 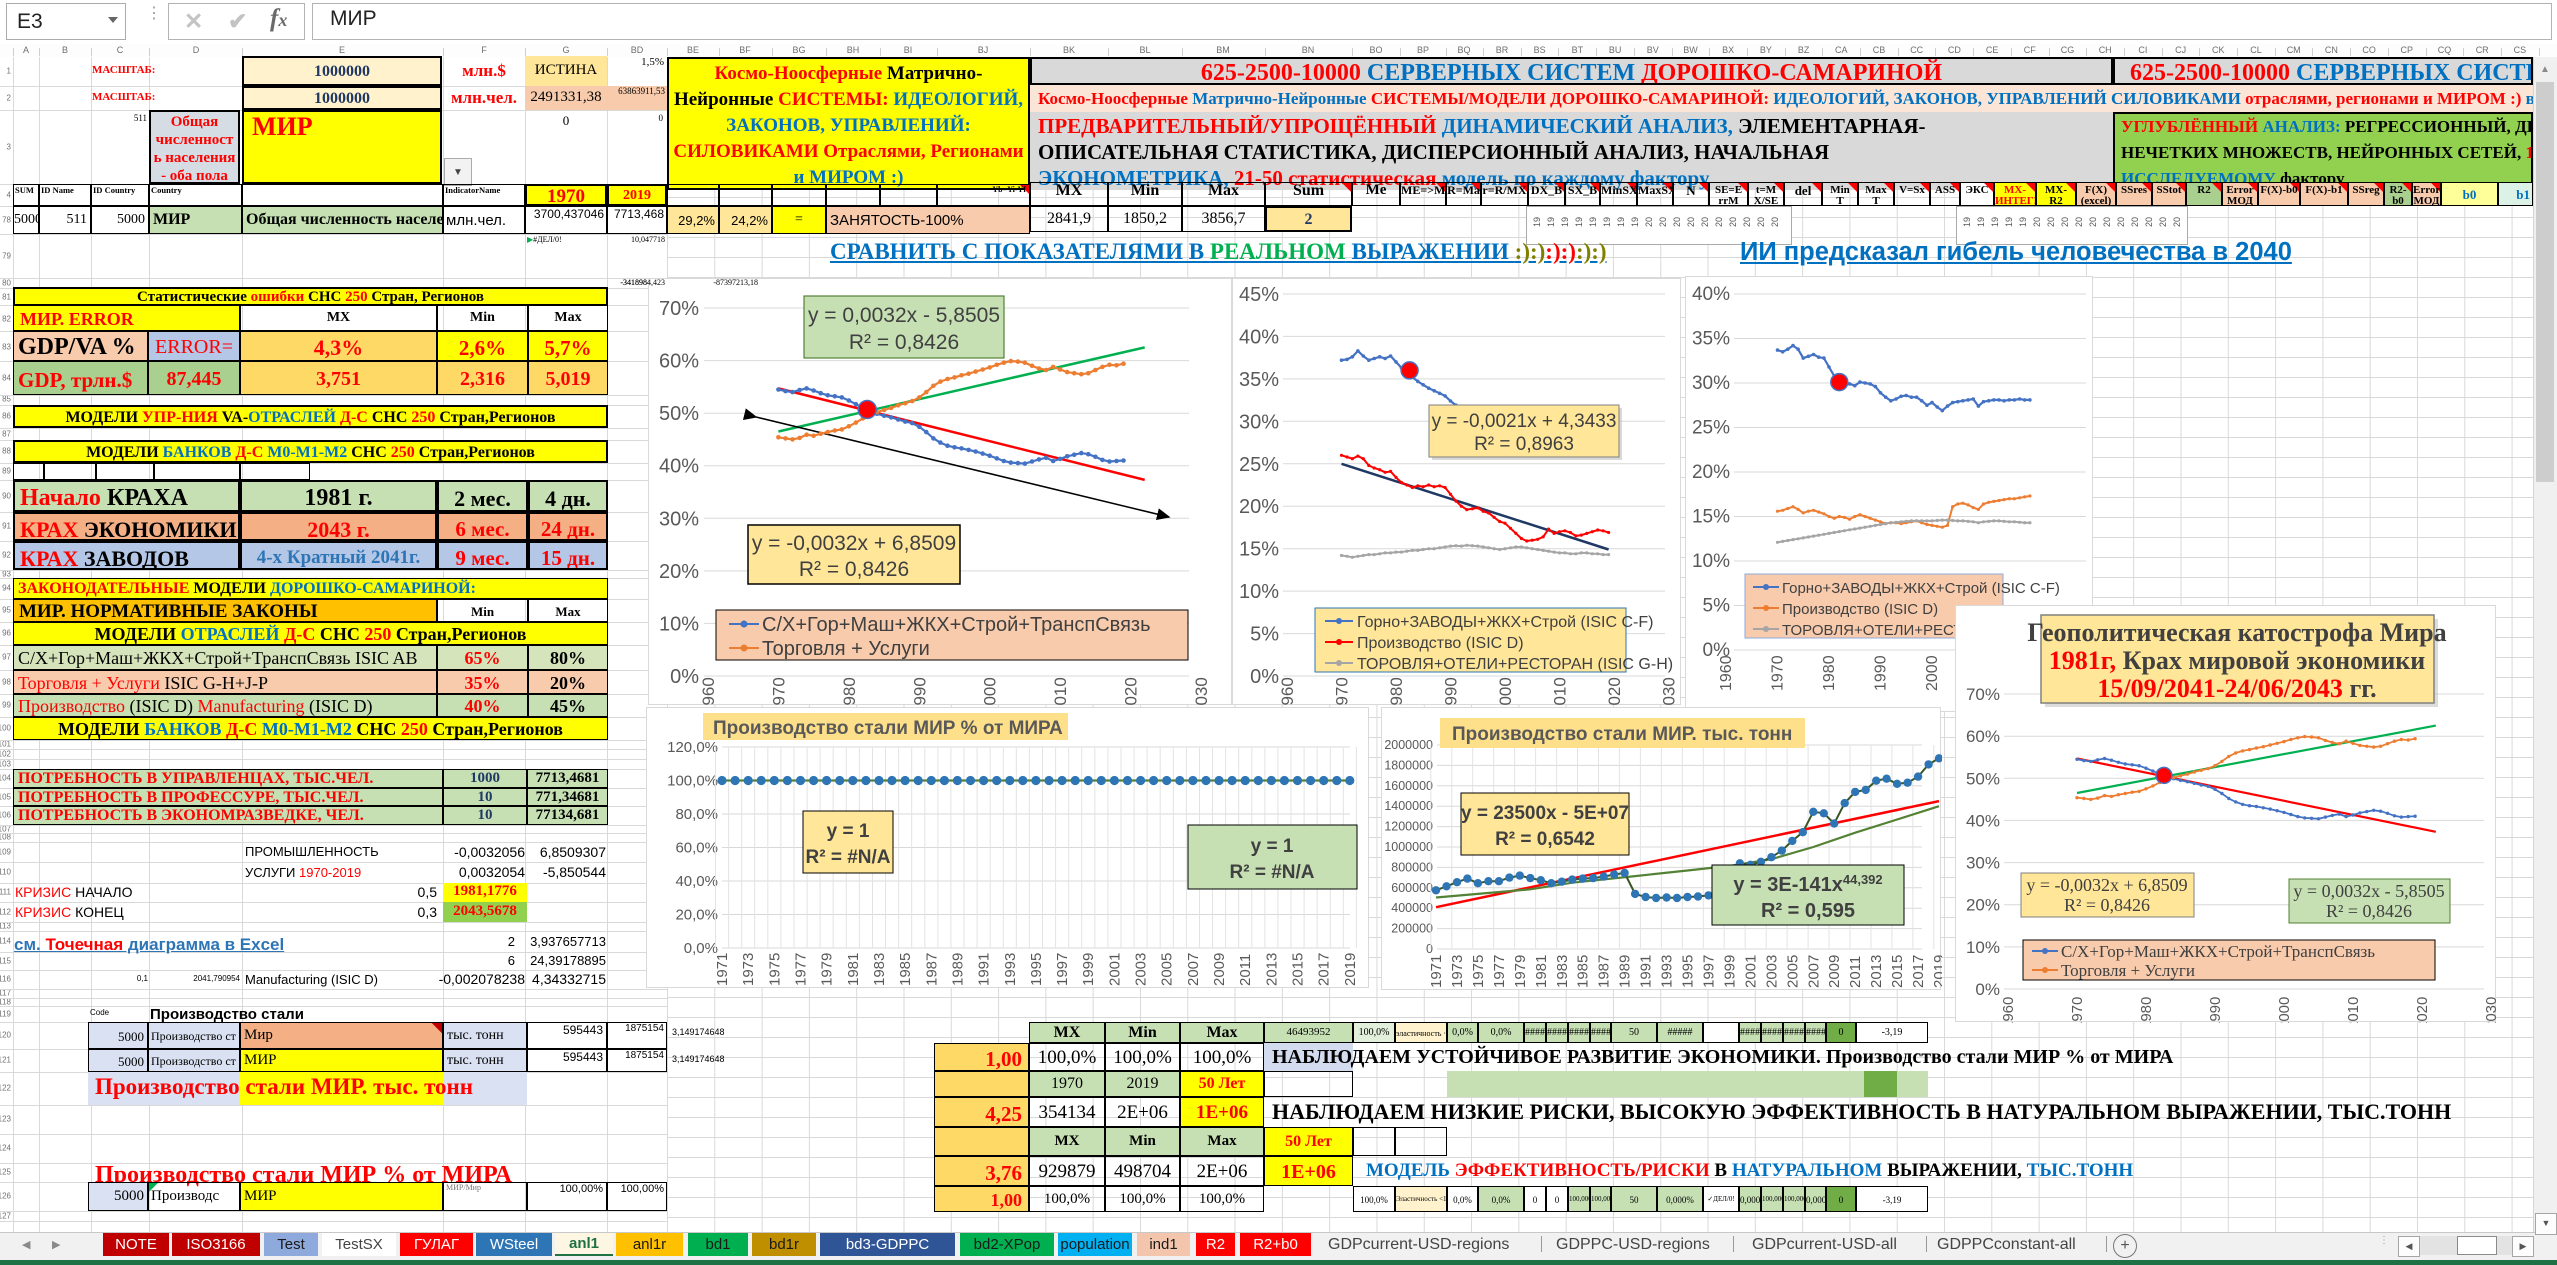 What do you see at coordinates (692, 747) in the screenshot?
I see `svg-text: 120,0%` at bounding box center [692, 747].